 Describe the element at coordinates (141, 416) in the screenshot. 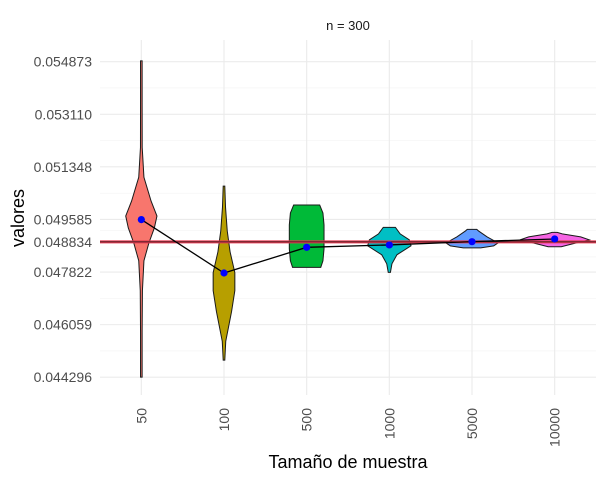

I see `x-tick-label: 50` at that location.